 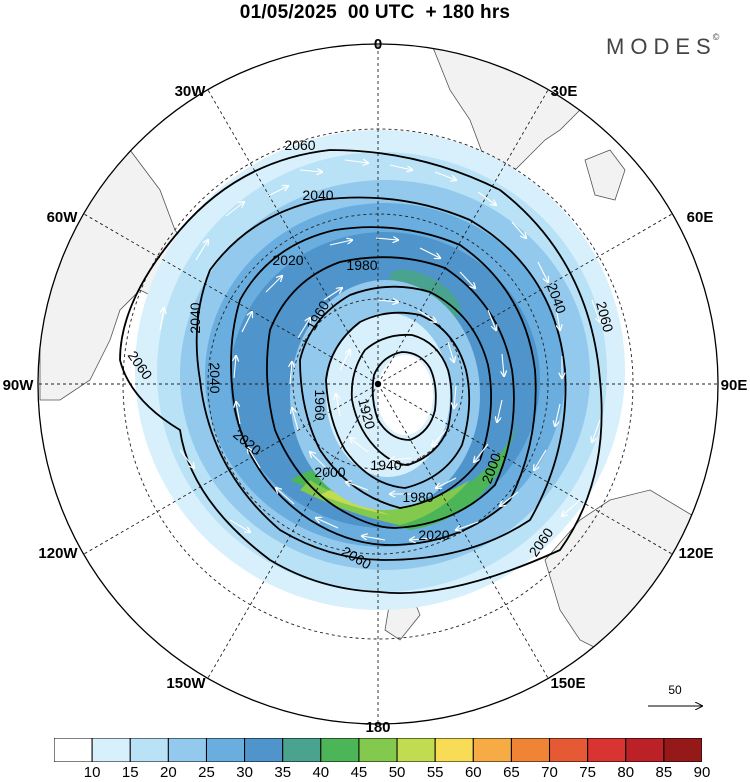 I want to click on colorbar, so click(x=378, y=750).